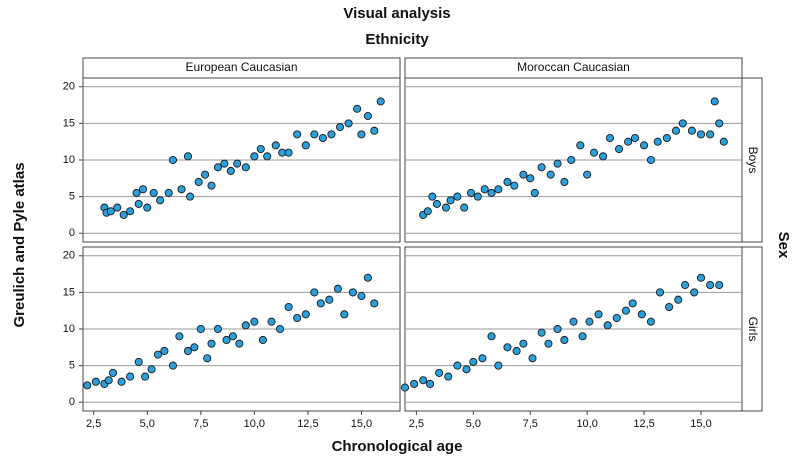 The width and height of the screenshot is (794, 464). What do you see at coordinates (72, 197) in the screenshot?
I see `y-tick-label: 5` at bounding box center [72, 197].